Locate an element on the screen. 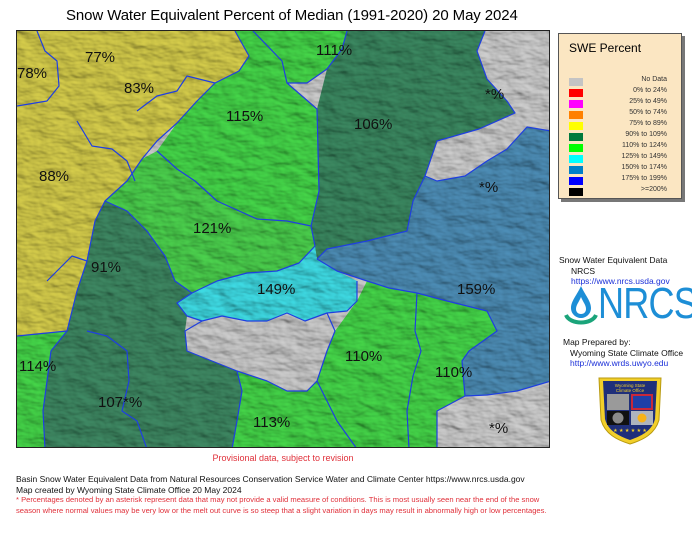 The image size is (692, 535). basin-label: 88% is located at coordinates (54, 176).